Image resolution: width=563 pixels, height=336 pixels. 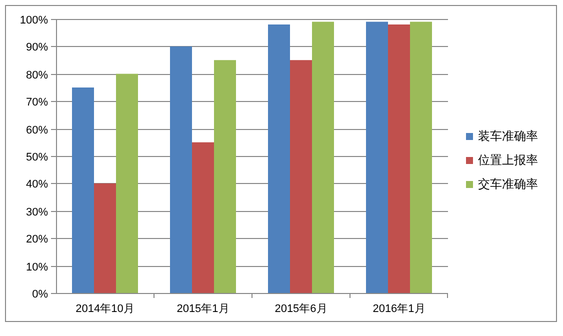 What do you see at coordinates (37, 158) in the screenshot?
I see `y-tick-label: 50%` at bounding box center [37, 158].